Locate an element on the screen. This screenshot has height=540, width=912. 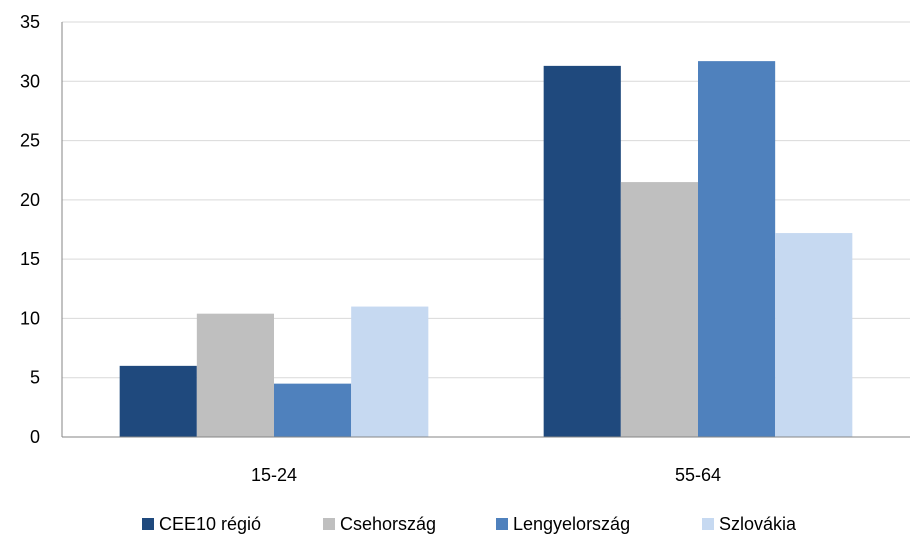
legend-label: Szlovákia is located at coordinates (758, 524).